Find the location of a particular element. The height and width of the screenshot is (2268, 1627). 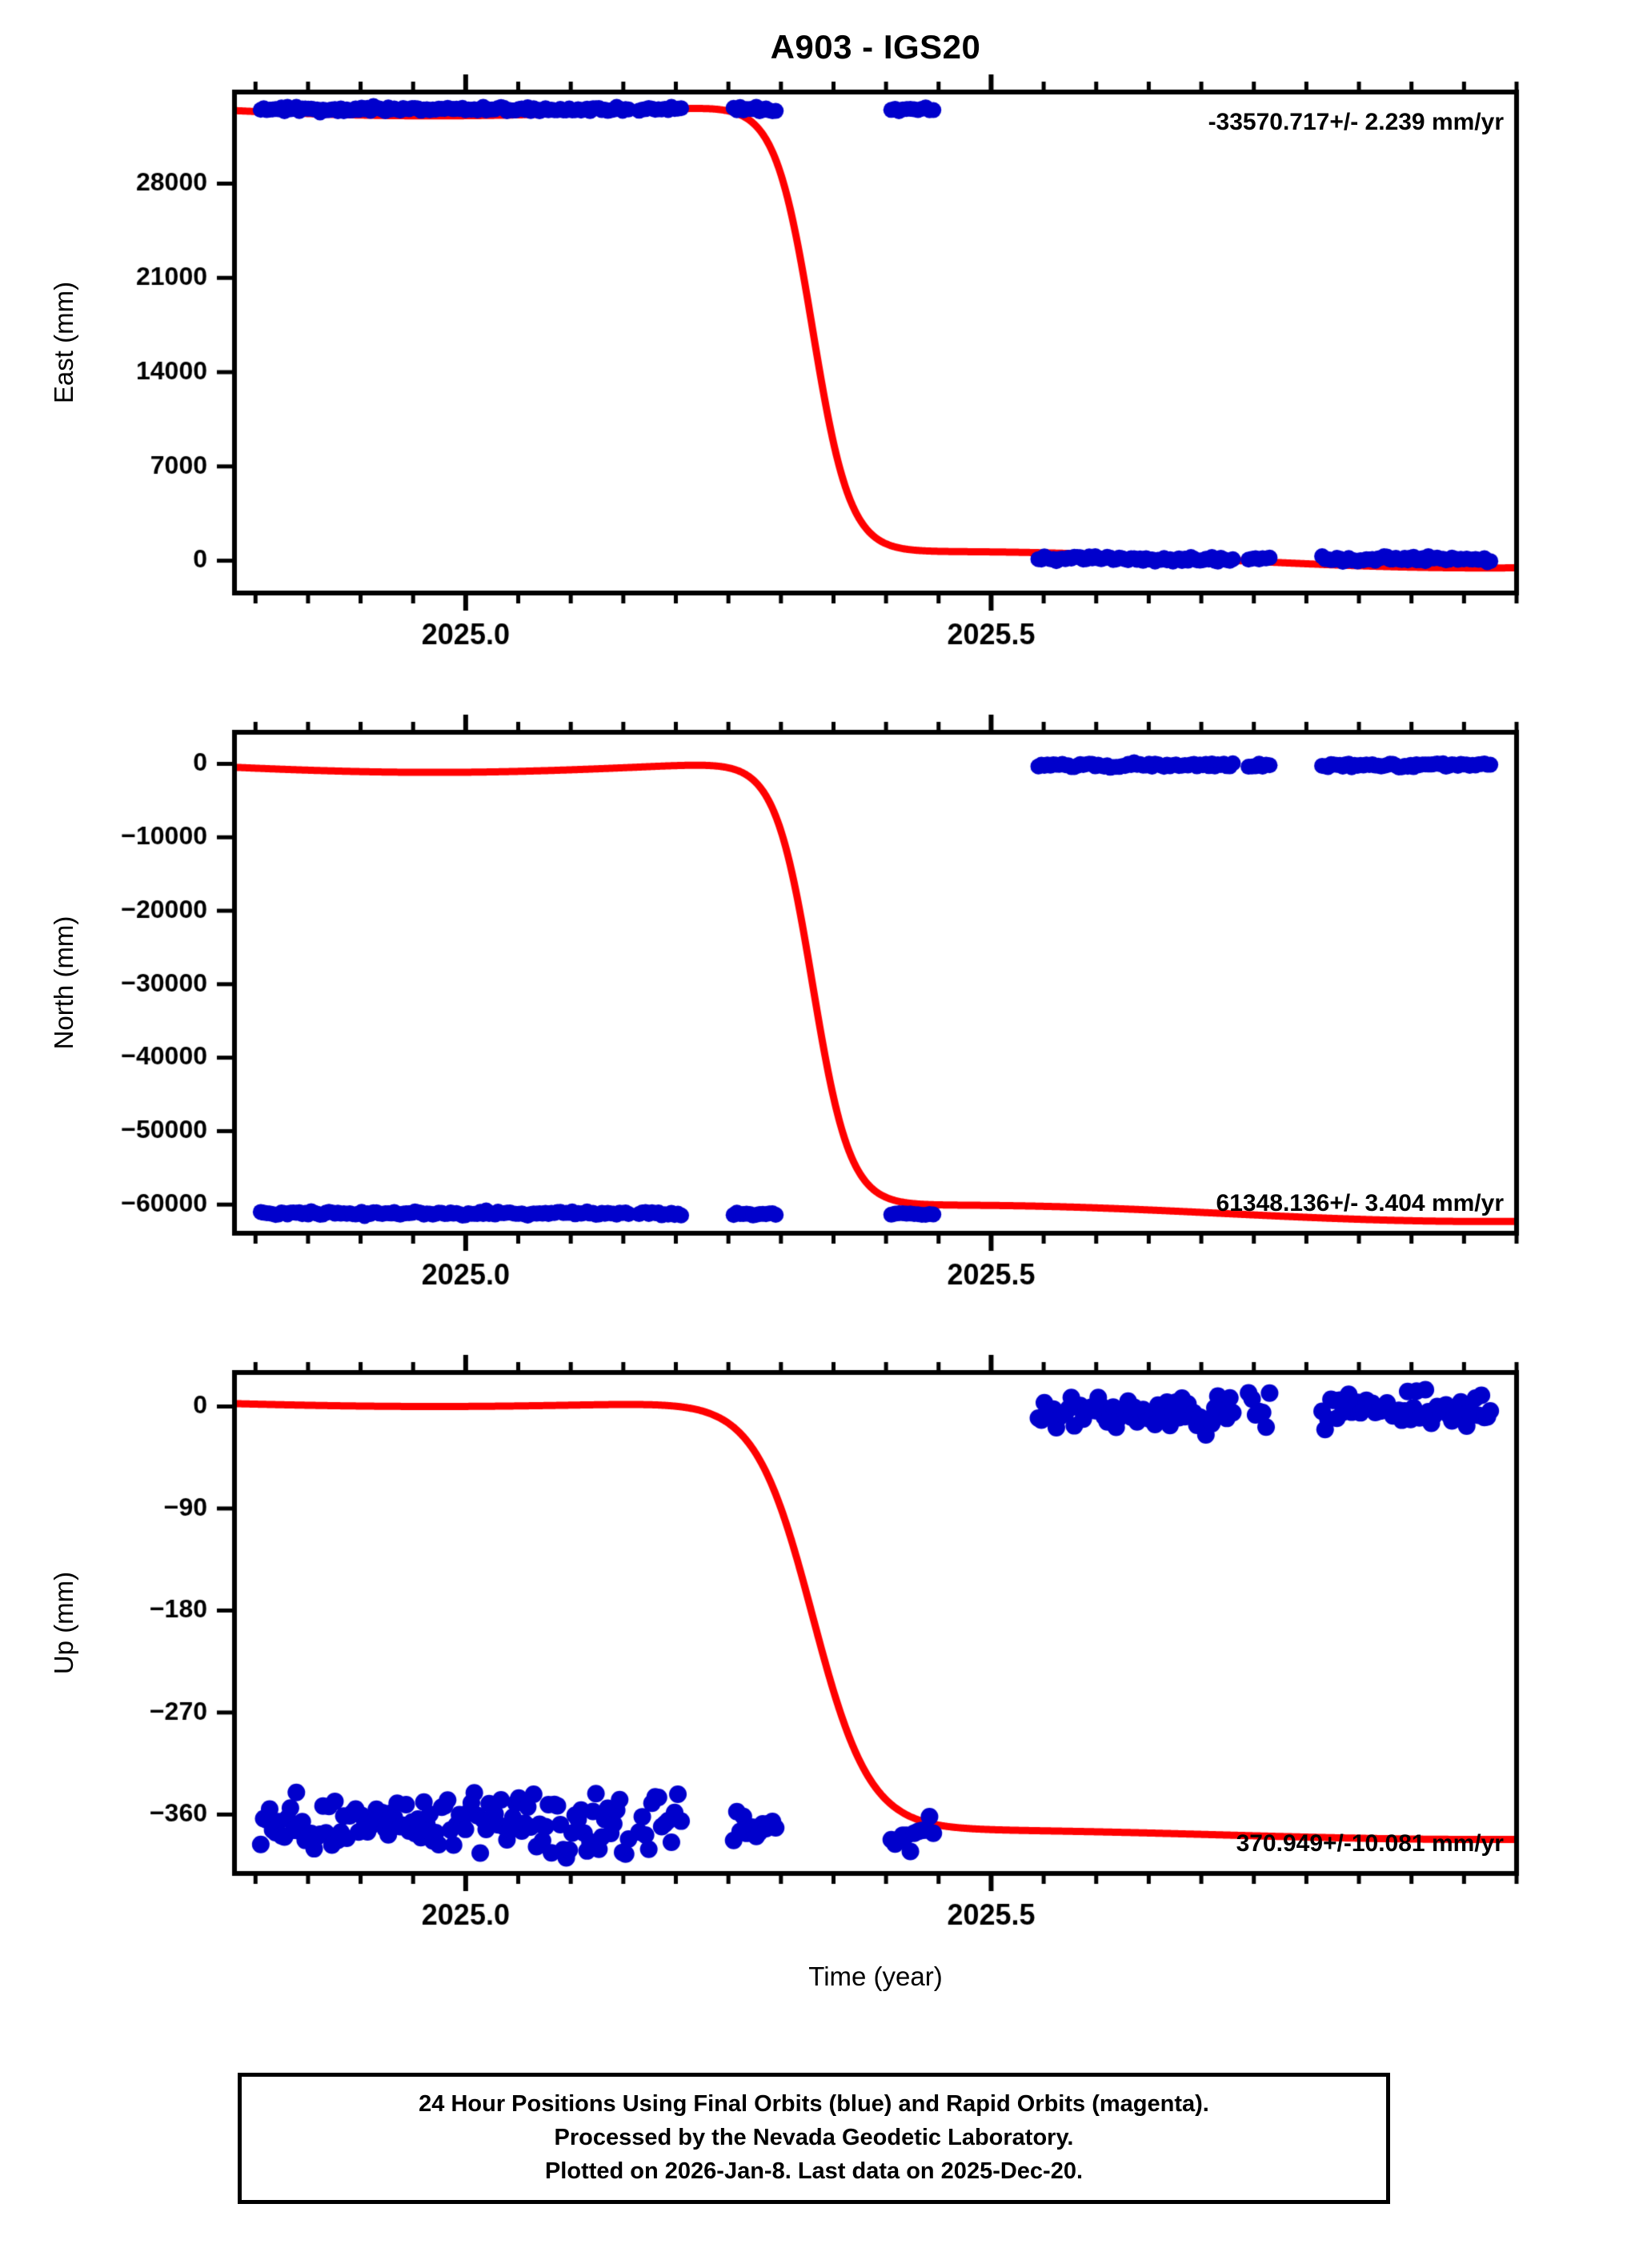

time-axis-label: Time (year) is located at coordinates (875, 1976).